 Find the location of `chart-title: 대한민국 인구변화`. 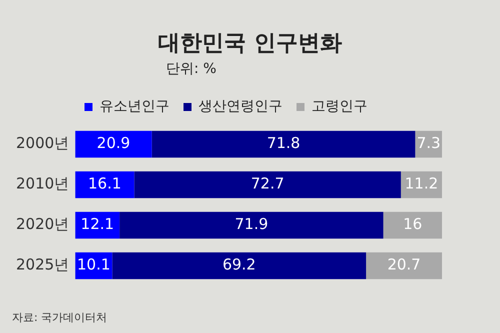

chart-title: 대한민국 인구변화 is located at coordinates (250, 44).